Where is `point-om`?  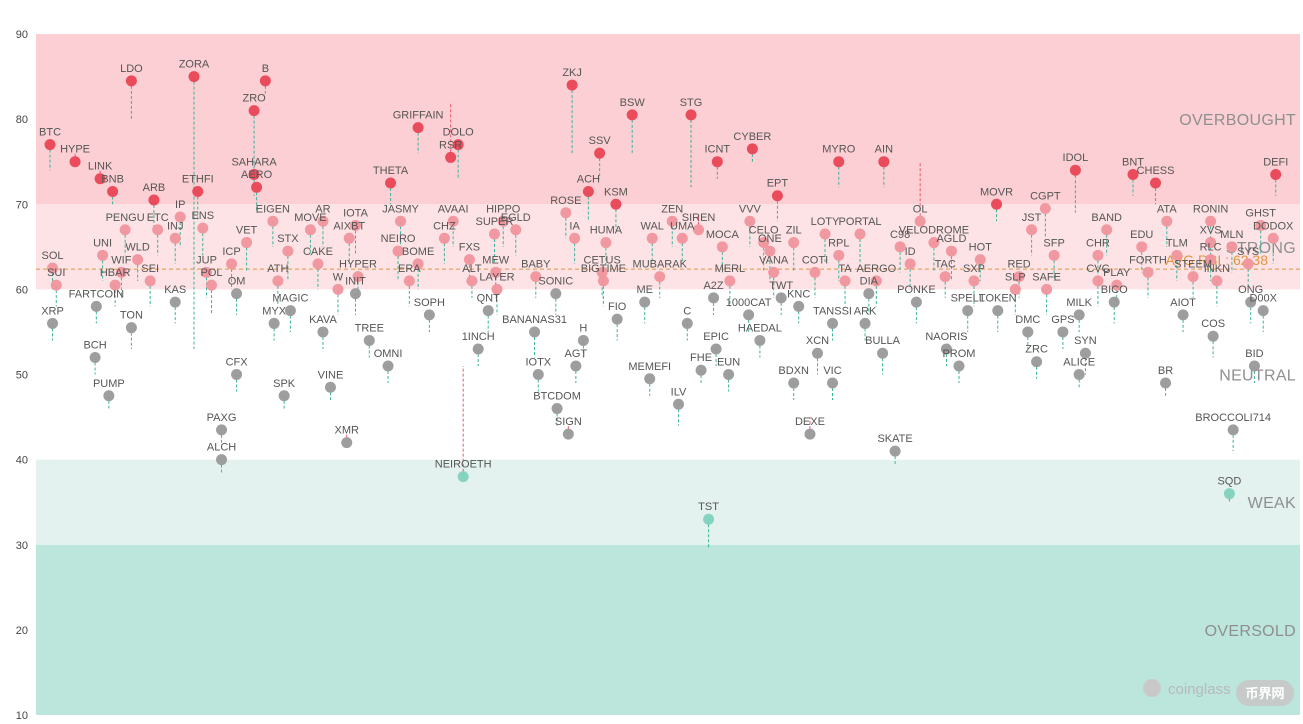 point-om is located at coordinates (237, 294).